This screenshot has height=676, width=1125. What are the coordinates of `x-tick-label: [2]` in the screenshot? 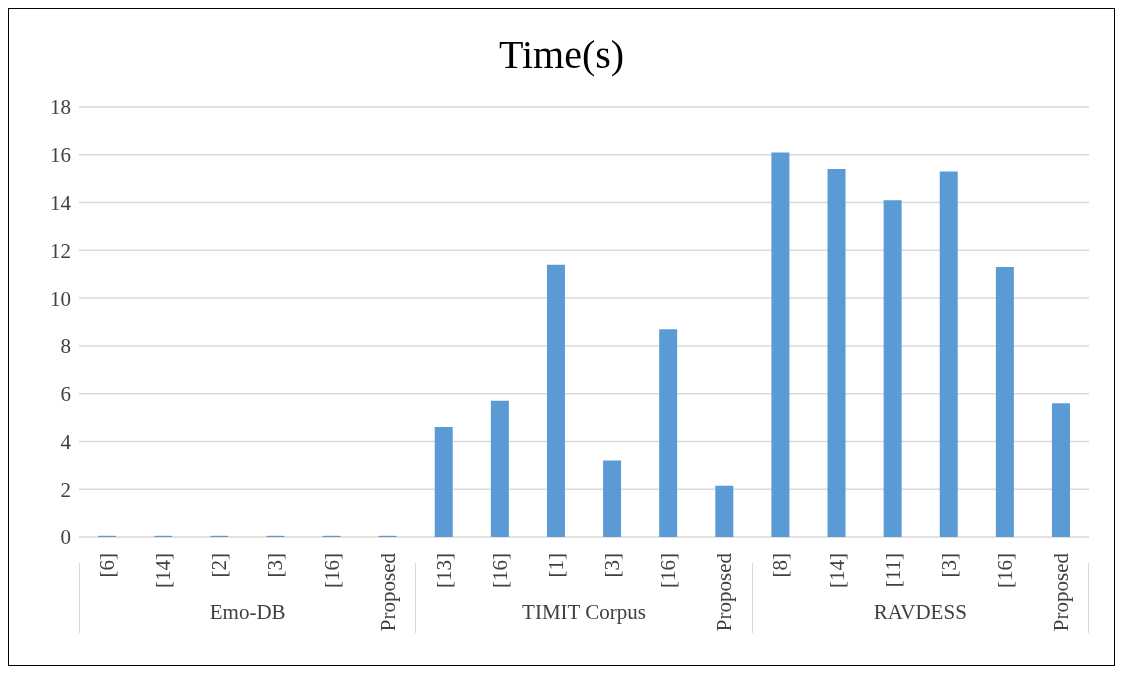 It's located at (219, 565).